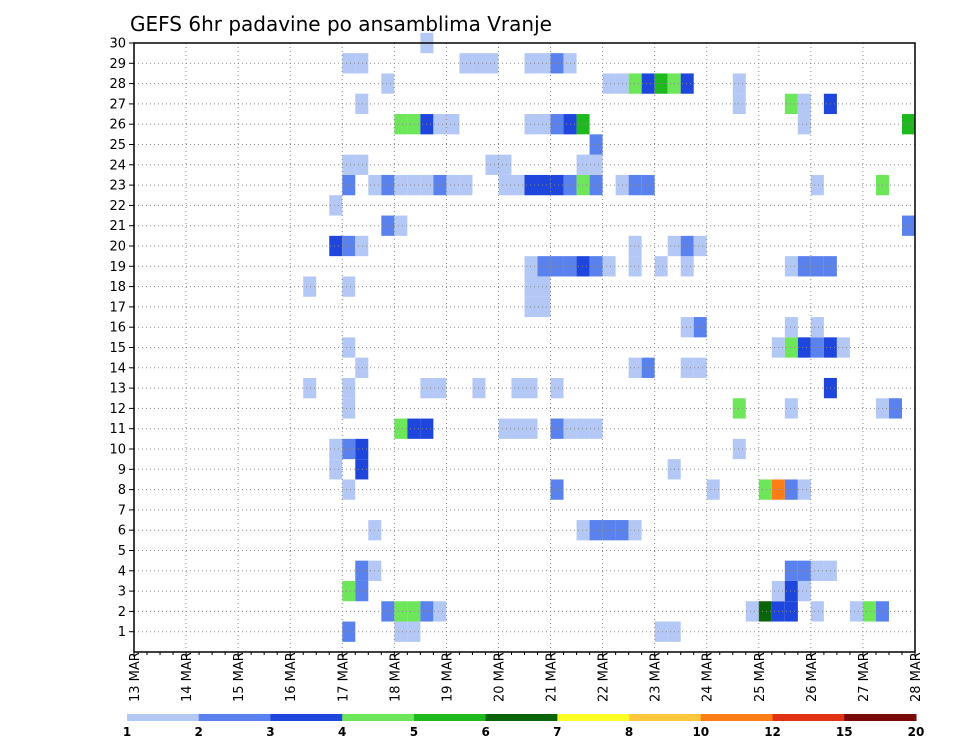  What do you see at coordinates (117, 287) in the screenshot?
I see `y-tick-label: 18` at bounding box center [117, 287].